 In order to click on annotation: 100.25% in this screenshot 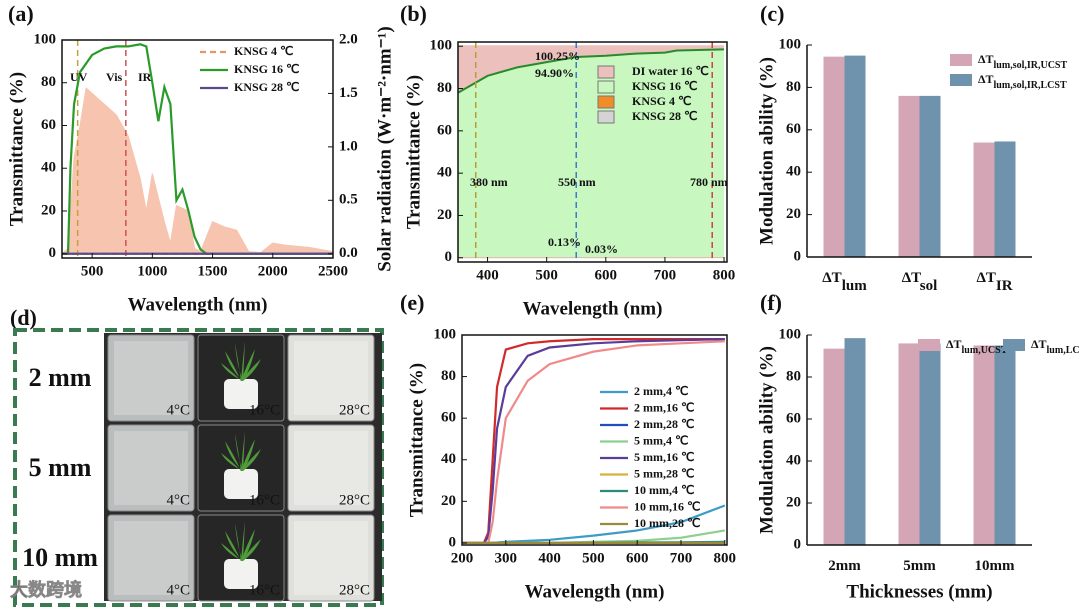, I will do `click(557, 56)`.